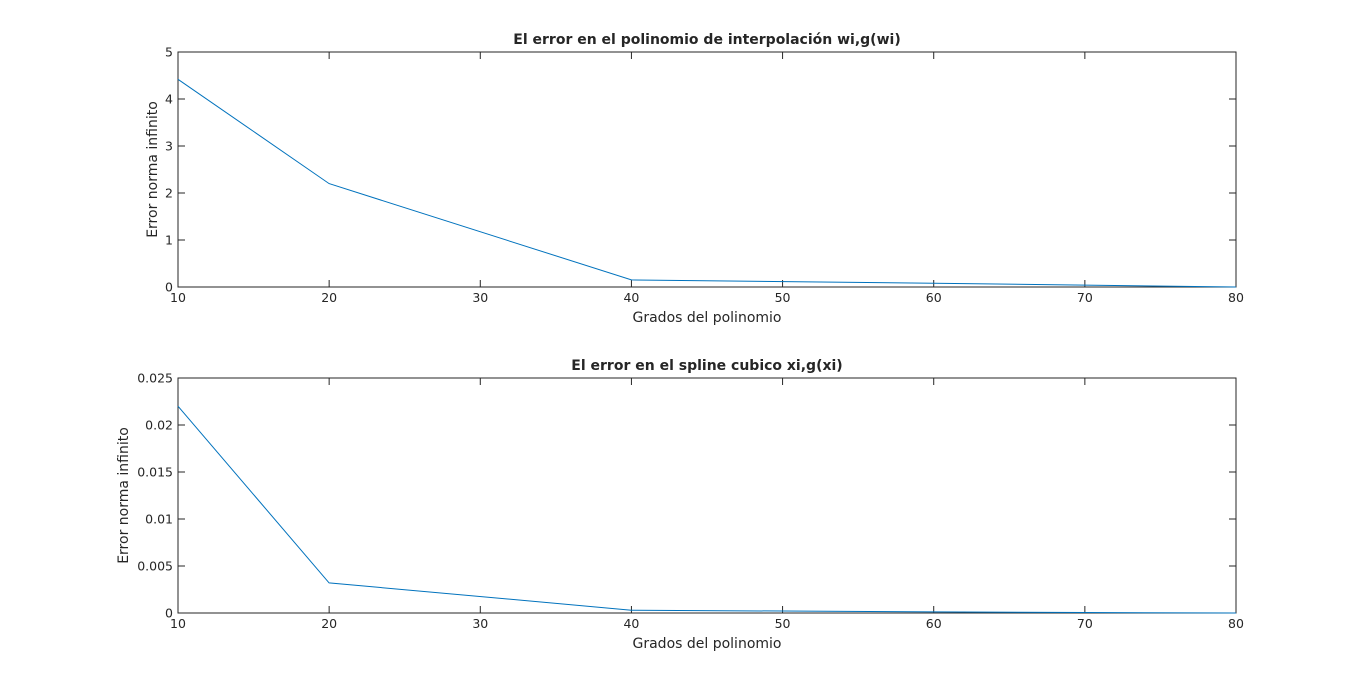  Describe the element at coordinates (169, 52) in the screenshot. I see `y-tick-label: 5` at that location.